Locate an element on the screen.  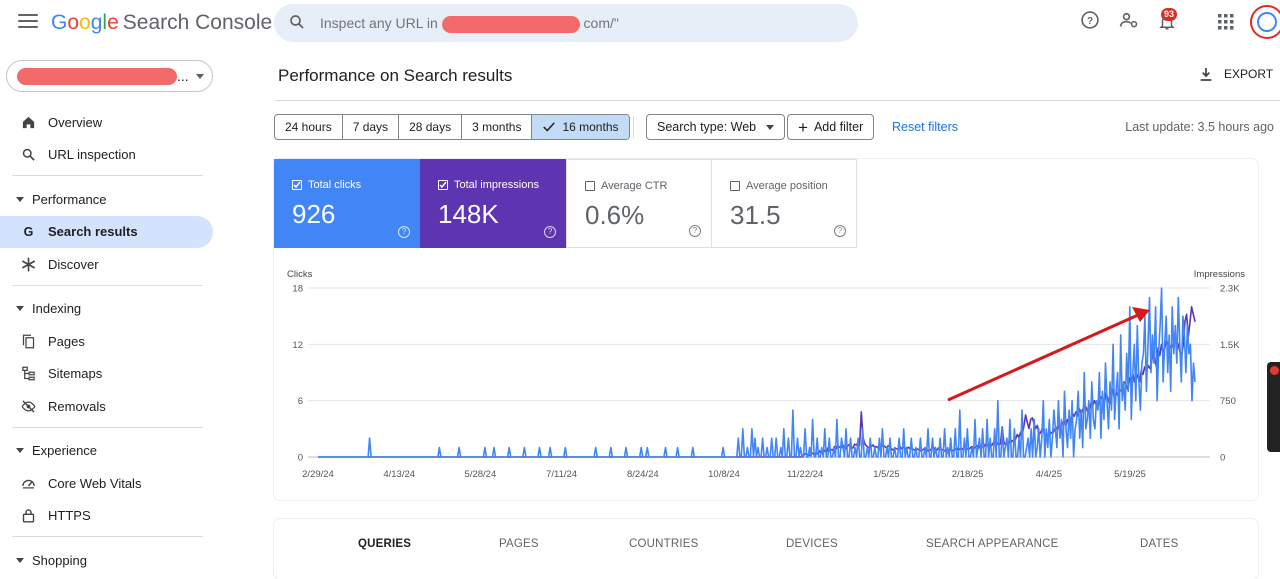
metric-label: Total clicks is located at coordinates (326, 185).